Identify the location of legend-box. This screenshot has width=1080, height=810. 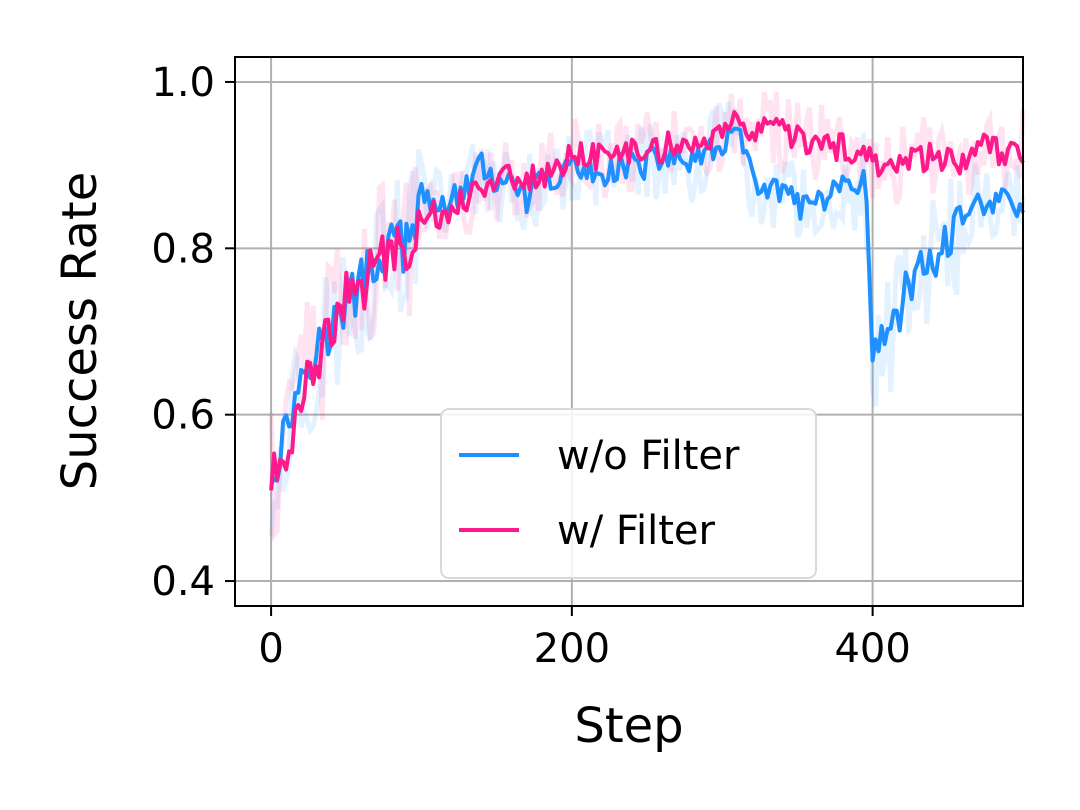
(628, 493).